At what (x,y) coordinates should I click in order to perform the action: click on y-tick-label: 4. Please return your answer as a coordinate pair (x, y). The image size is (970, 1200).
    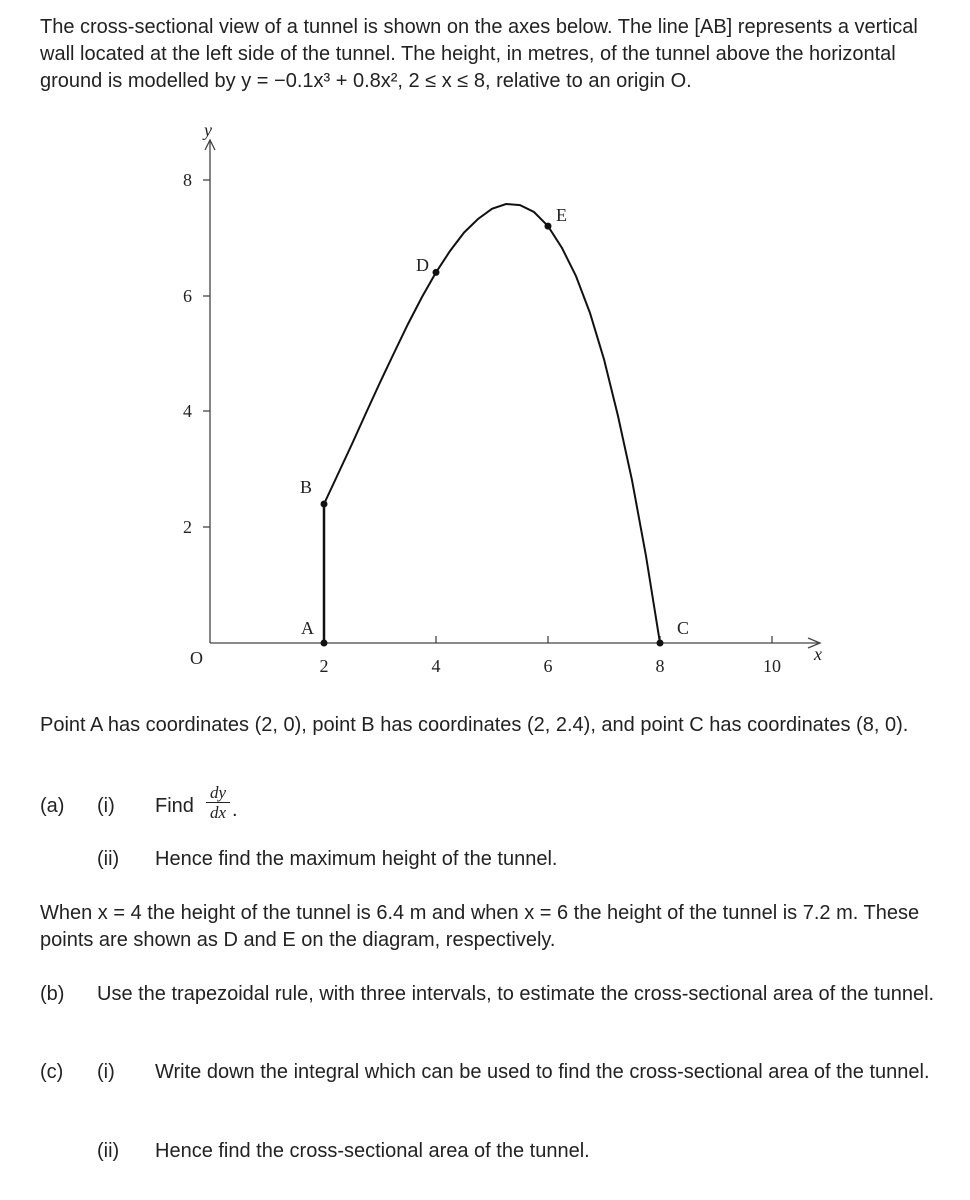
    Looking at the image, I should click on (187, 411).